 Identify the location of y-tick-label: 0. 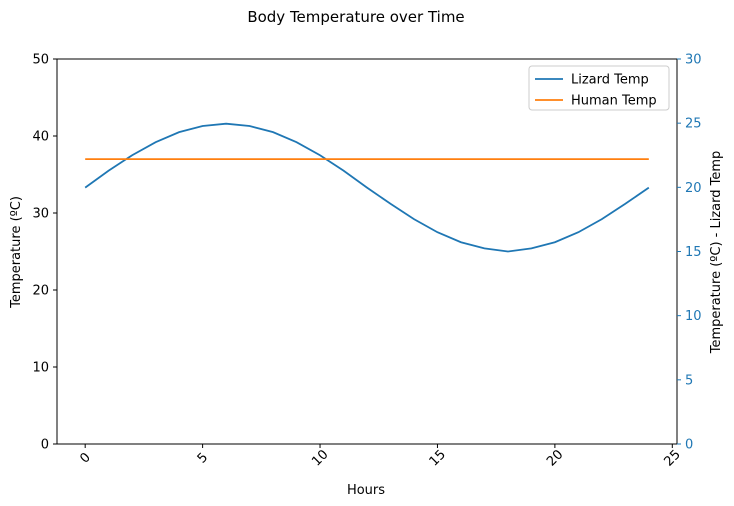
(45, 445).